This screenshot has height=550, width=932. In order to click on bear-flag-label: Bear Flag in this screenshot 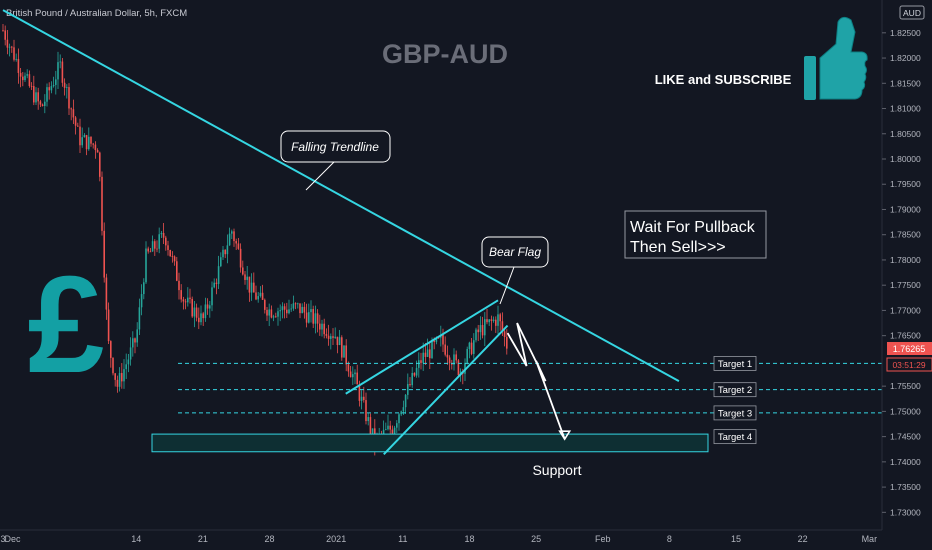, I will do `click(515, 252)`.